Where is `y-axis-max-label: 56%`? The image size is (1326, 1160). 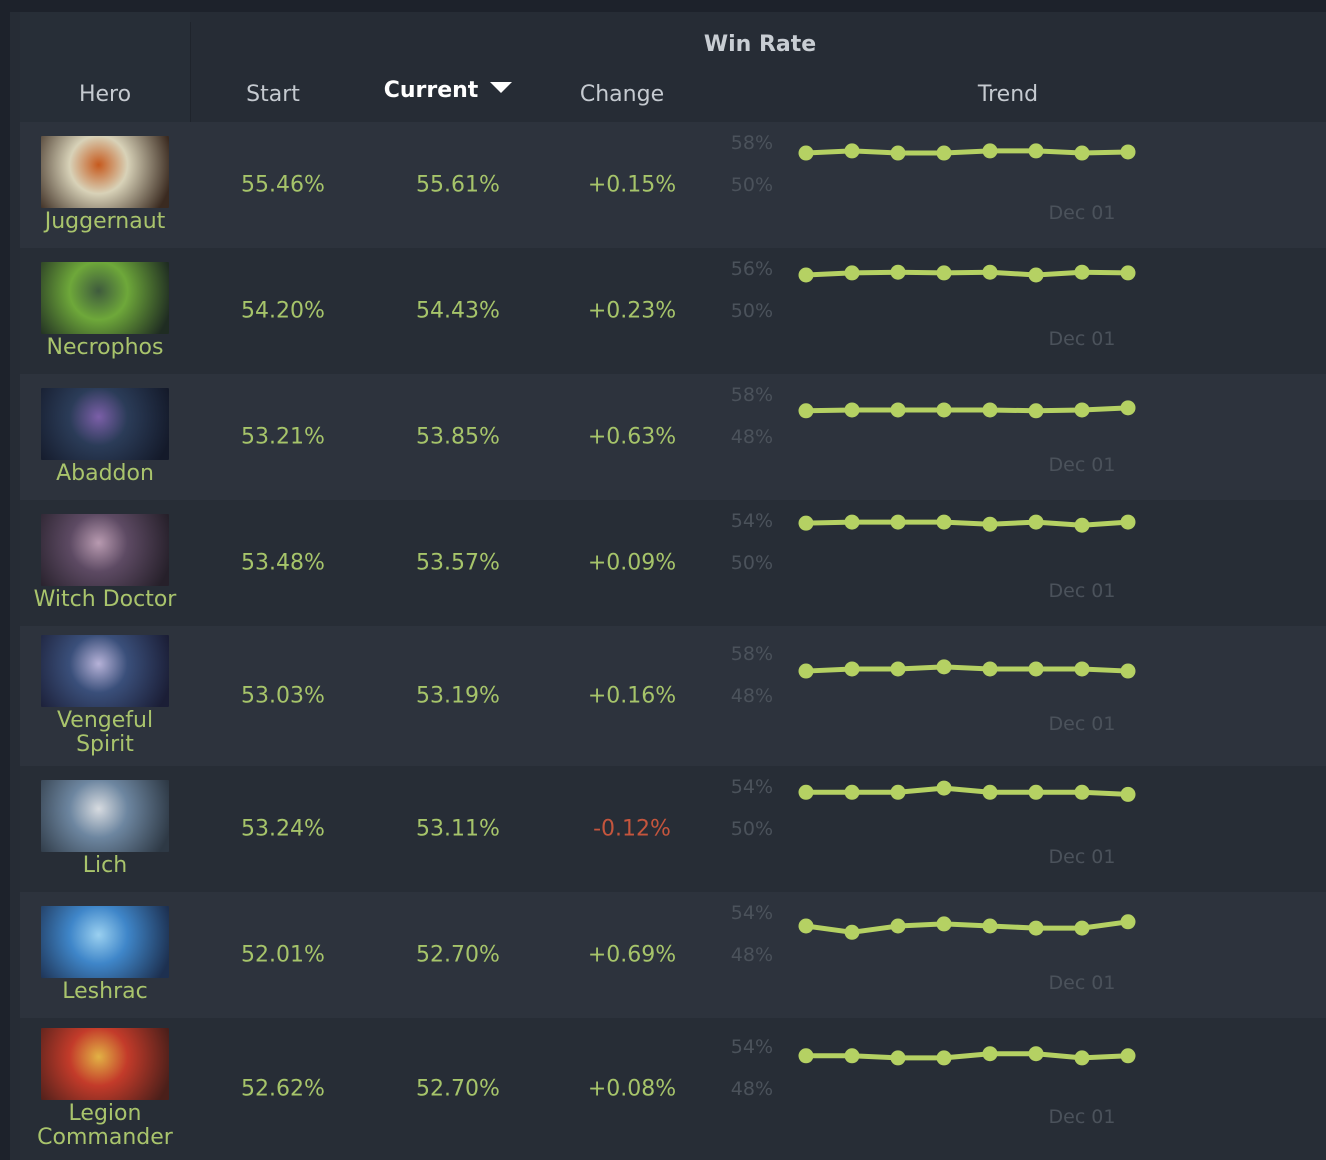
y-axis-max-label: 56% is located at coordinates (752, 269).